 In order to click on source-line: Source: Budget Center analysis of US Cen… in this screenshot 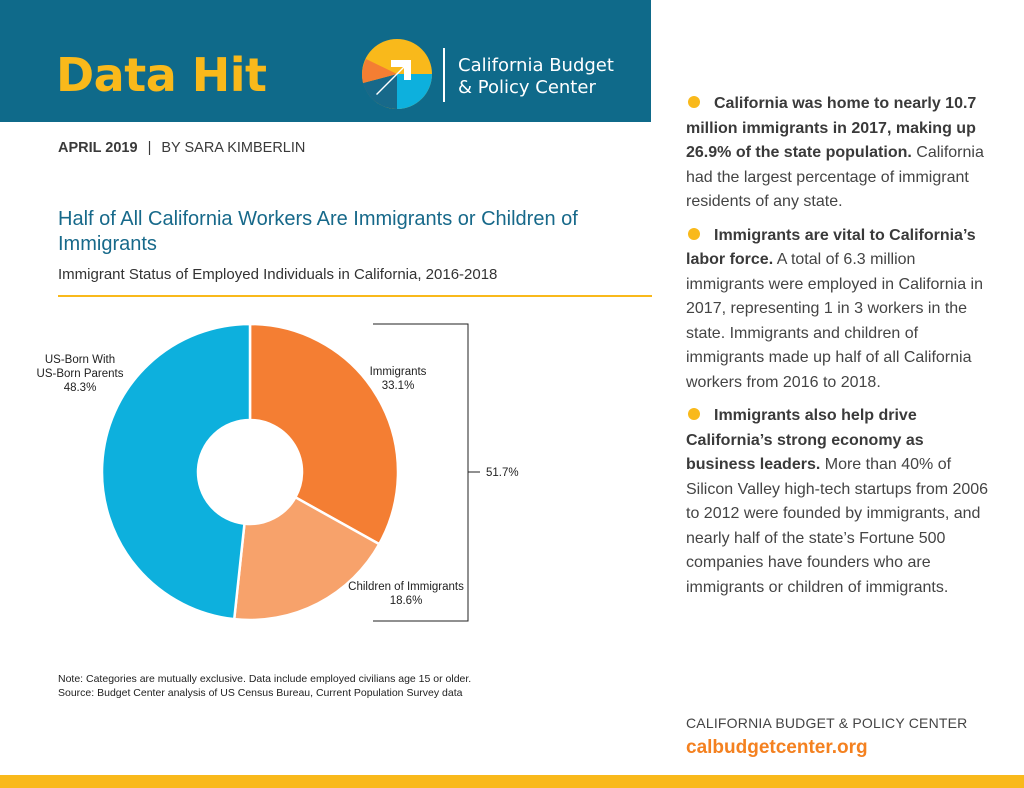, I will do `click(260, 693)`.